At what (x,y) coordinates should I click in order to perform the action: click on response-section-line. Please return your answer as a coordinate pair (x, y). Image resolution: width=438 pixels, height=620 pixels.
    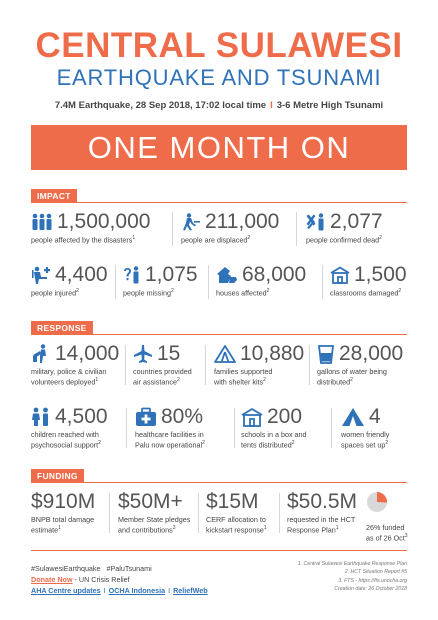
    Looking at the image, I should click on (219, 334).